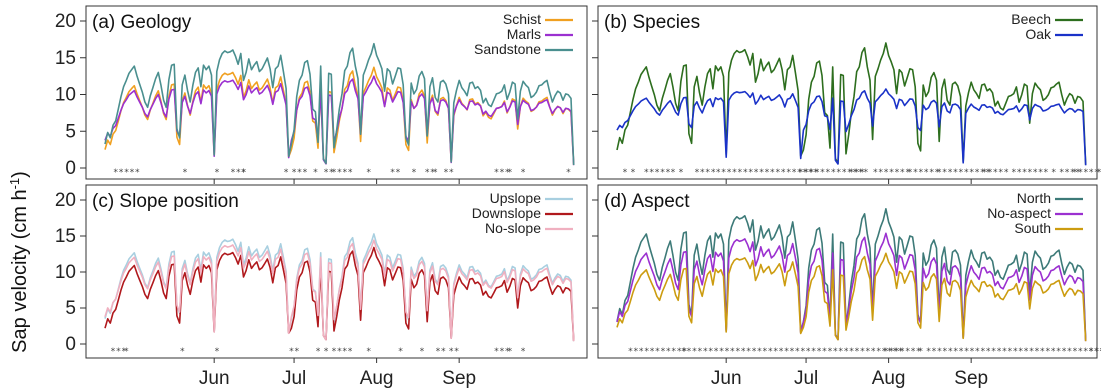  I want to click on month-label-left-Aug: Aug, so click(377, 378).